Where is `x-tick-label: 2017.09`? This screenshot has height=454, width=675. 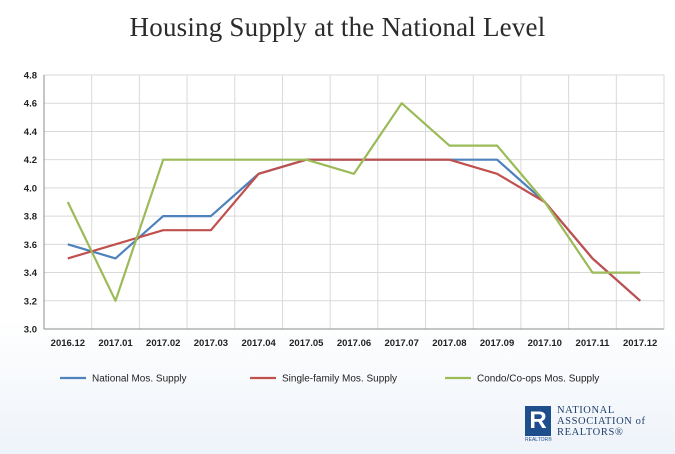
x-tick-label: 2017.09 is located at coordinates (497, 343).